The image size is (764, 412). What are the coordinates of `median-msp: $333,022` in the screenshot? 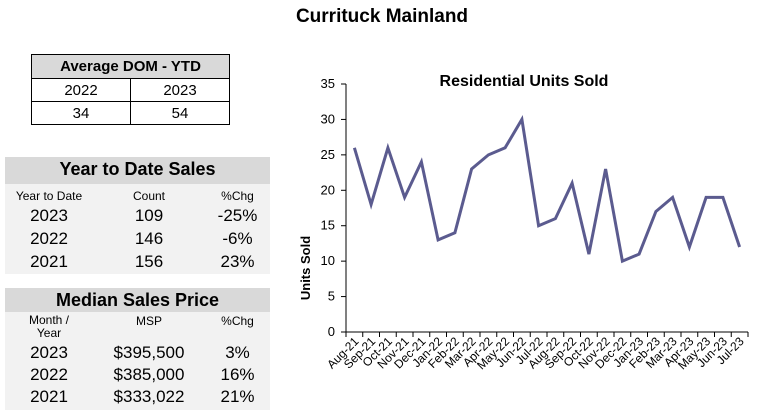 It's located at (149, 396).